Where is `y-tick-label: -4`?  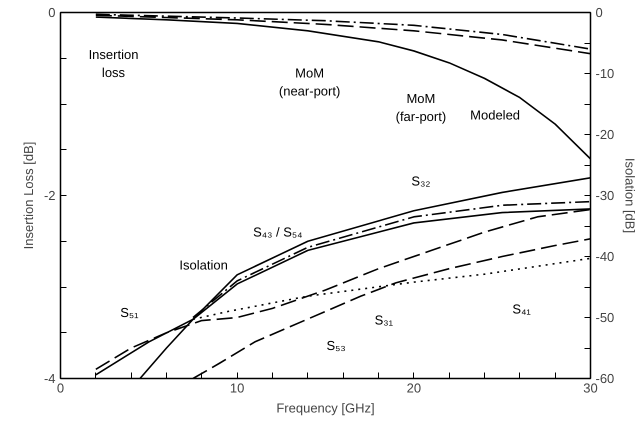
y-tick-label: -4 is located at coordinates (50, 378).